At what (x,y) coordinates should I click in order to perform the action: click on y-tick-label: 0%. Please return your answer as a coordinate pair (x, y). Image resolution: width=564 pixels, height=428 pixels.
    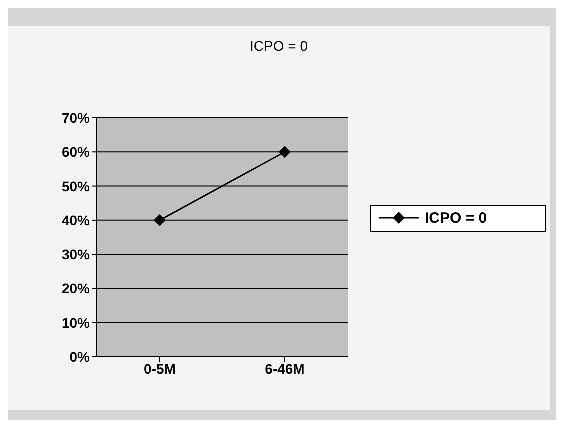
    Looking at the image, I should click on (80, 356).